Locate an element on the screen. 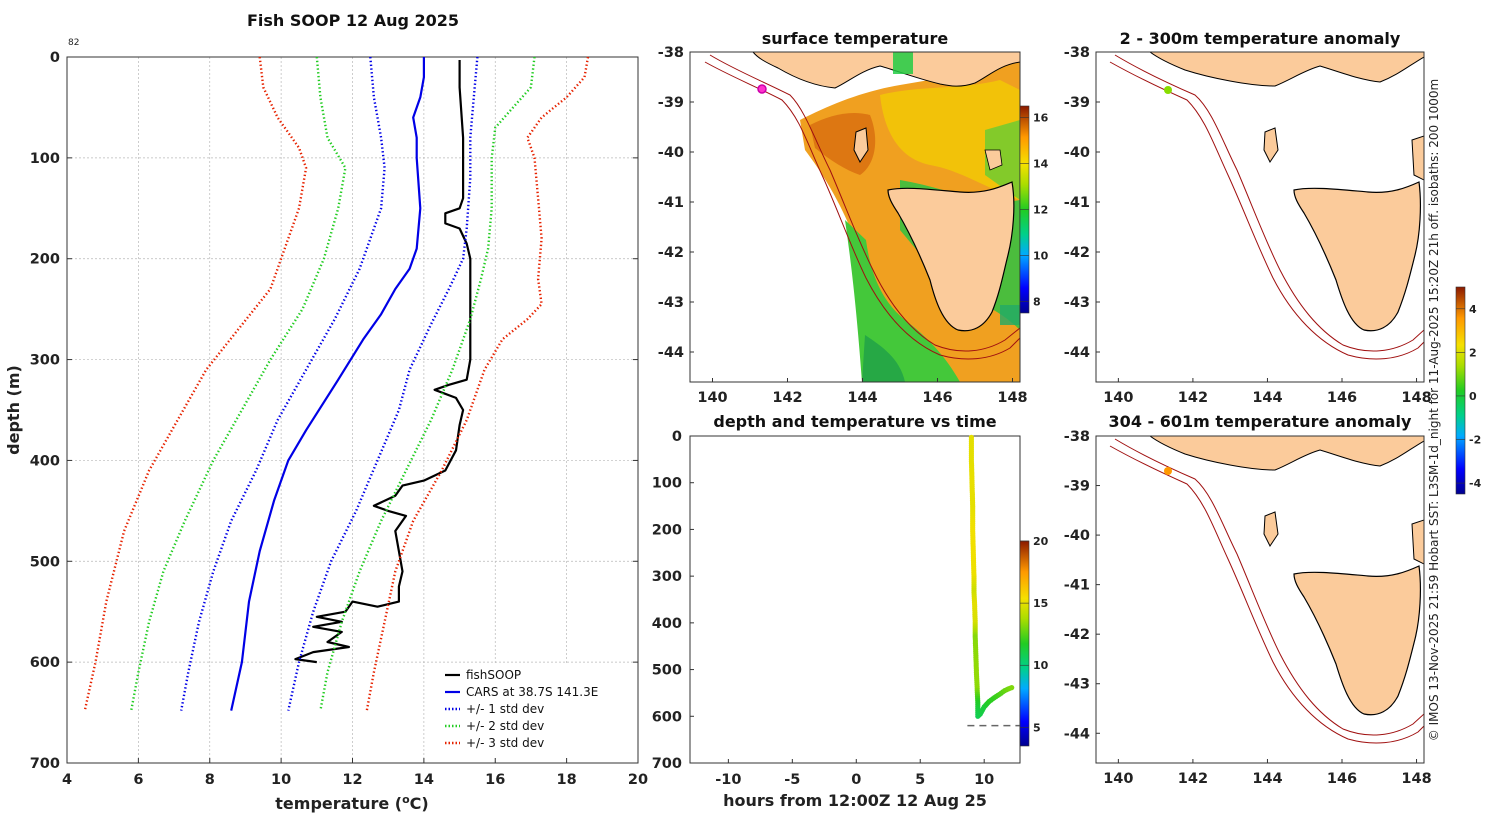 Image resolution: width=1500 pixels, height=820 pixels. time-ytick: 400 is located at coordinates (667, 624).